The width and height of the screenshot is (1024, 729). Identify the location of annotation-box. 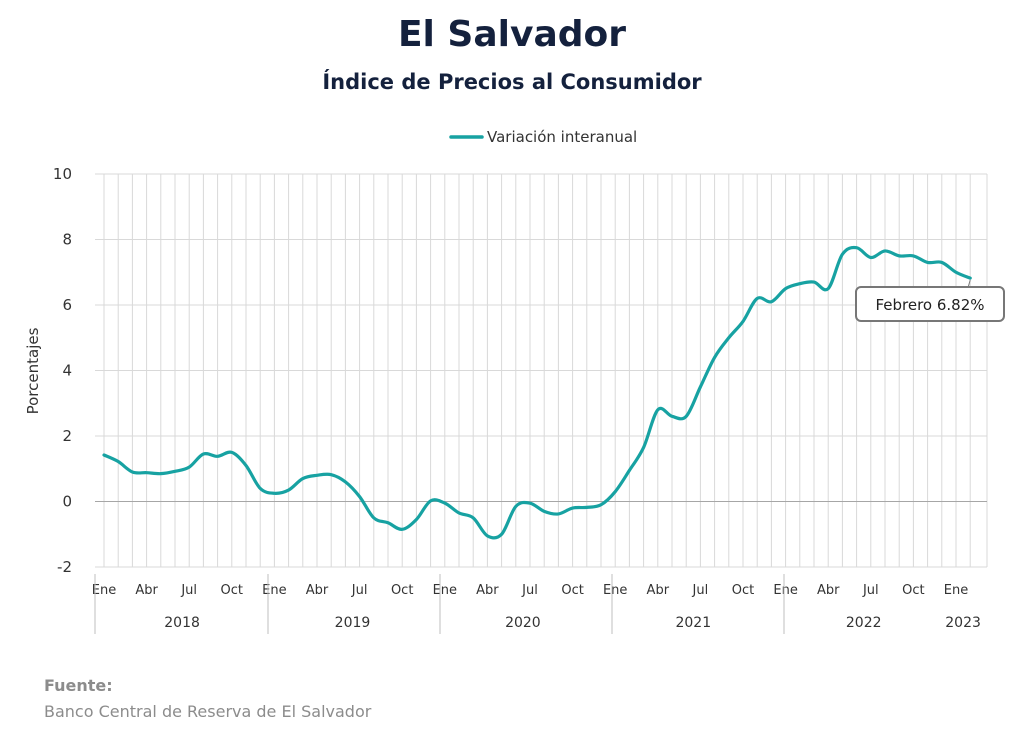
(930, 304).